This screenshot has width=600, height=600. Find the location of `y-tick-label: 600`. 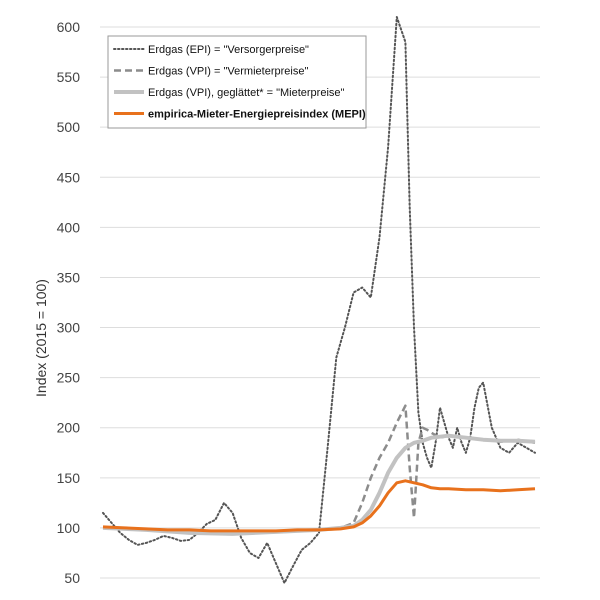

y-tick-label: 600 is located at coordinates (69, 27).